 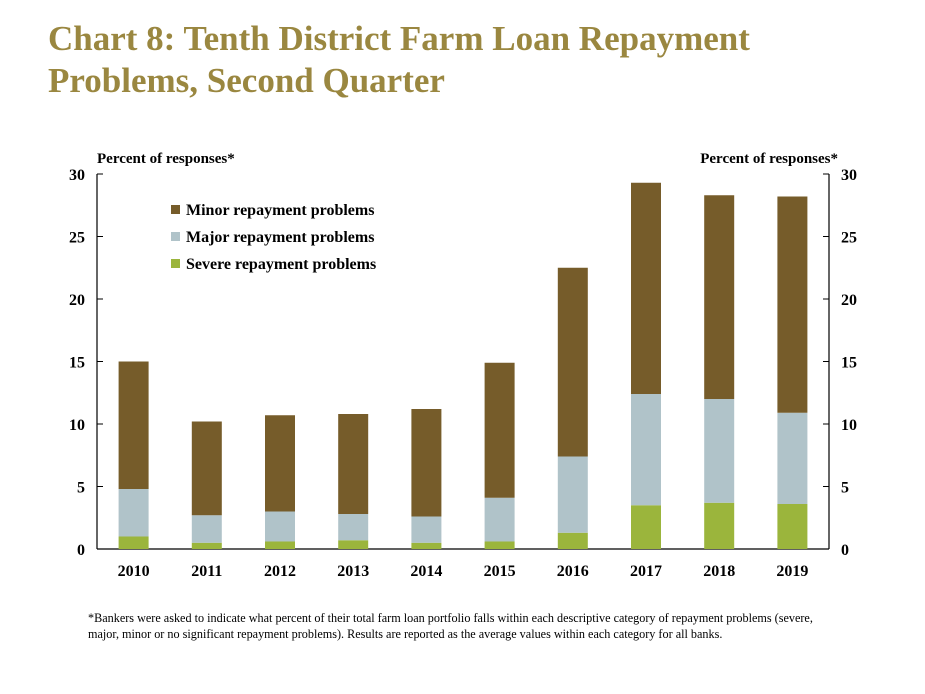 I want to click on bar-2017-severe, so click(x=646, y=527).